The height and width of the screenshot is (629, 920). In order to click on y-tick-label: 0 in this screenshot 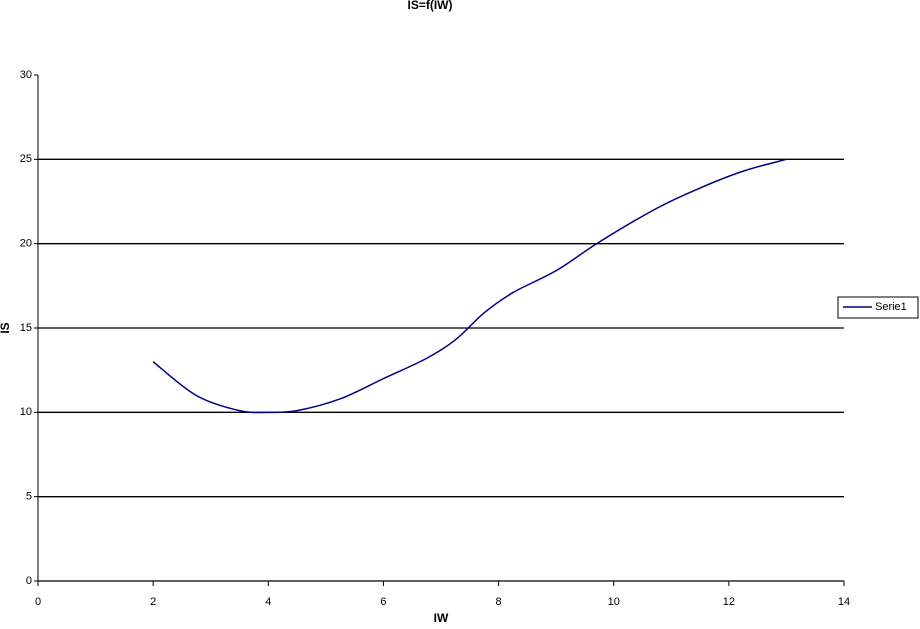, I will do `click(29, 581)`.